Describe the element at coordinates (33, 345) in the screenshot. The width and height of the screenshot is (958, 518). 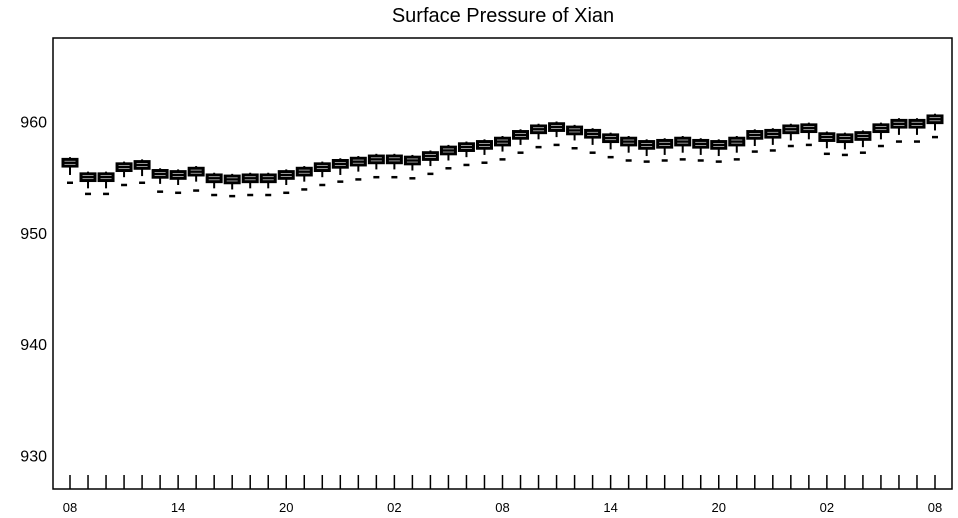
I see `y-tick-label: 940` at that location.